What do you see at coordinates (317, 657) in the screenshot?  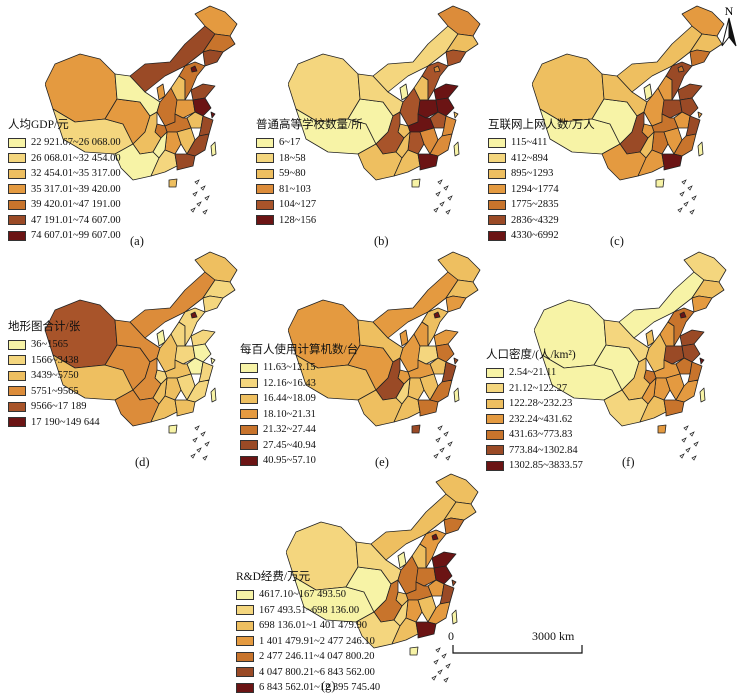 I see `legend-label: 2 477 246.11~4 047 800.20` at bounding box center [317, 657].